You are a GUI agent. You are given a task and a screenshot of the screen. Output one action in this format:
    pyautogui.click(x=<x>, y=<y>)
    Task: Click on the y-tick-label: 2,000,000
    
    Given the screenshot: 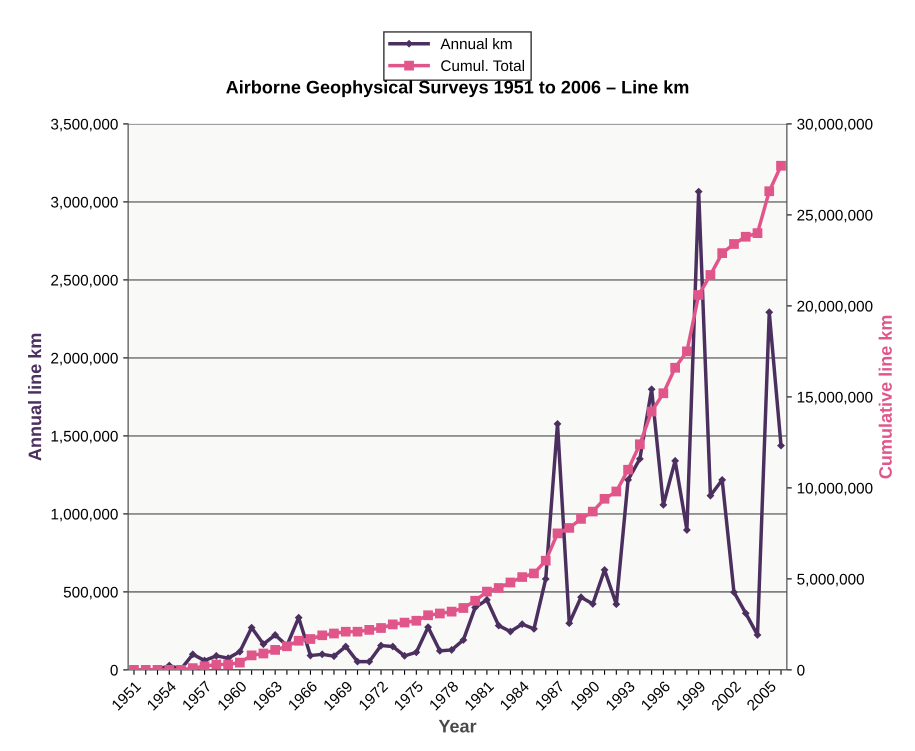 What is the action you would take?
    pyautogui.click(x=84, y=359)
    